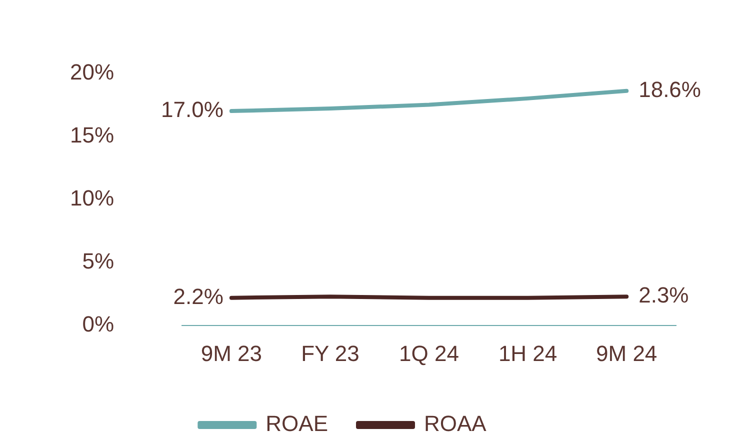 This screenshot has height=446, width=756. What do you see at coordinates (455, 423) in the screenshot?
I see `legend-label: ROAA` at bounding box center [455, 423].